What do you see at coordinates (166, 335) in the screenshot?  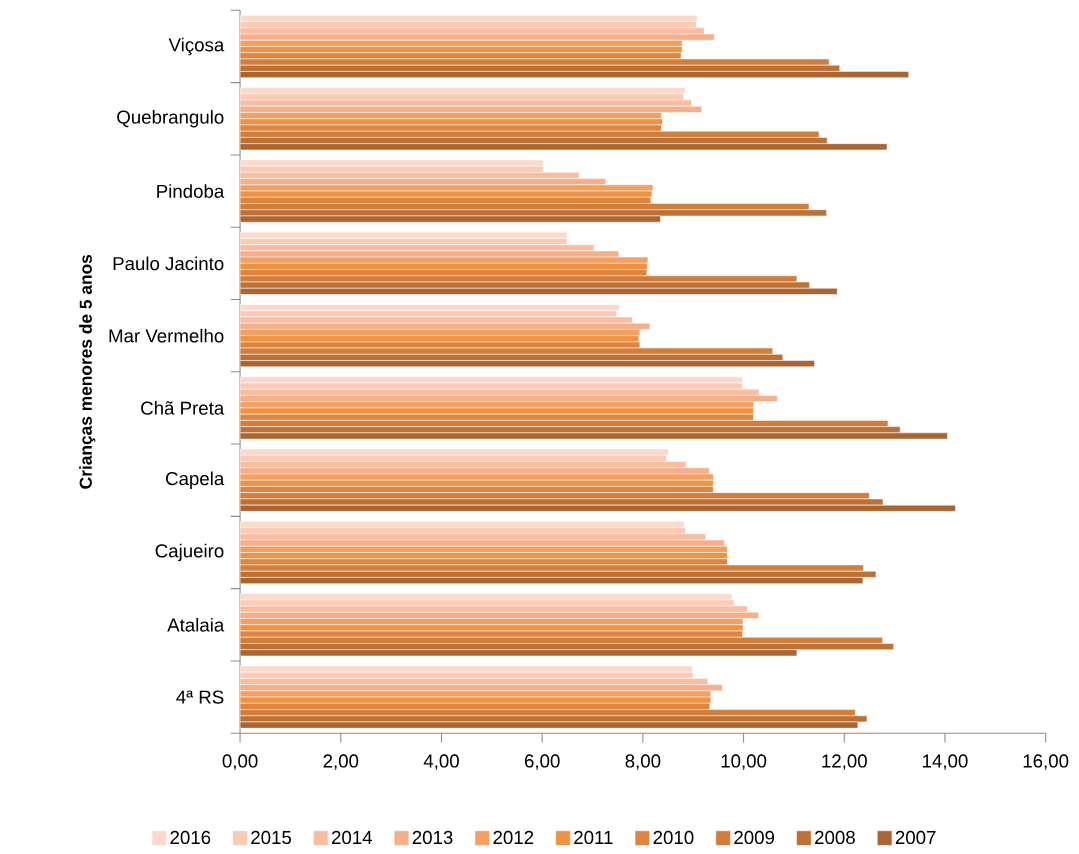 I see `y-tick-label: Mar Vermelho` at bounding box center [166, 335].